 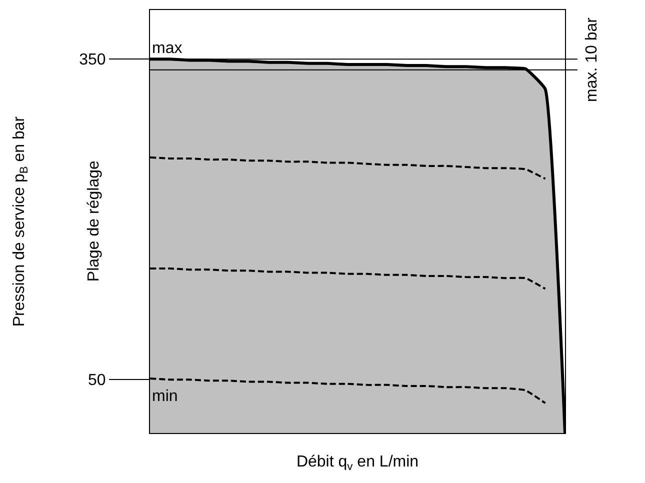 I want to click on x-axis-title: Débit q$_{v}$ en L/min, so click(x=357, y=464).